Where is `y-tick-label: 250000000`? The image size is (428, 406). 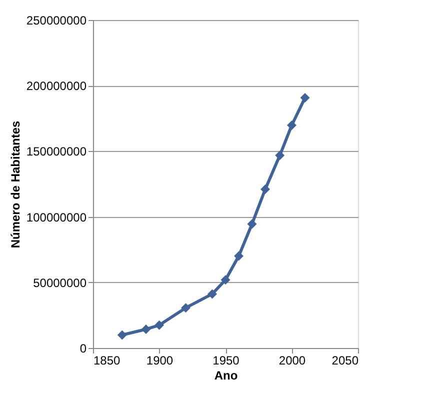
y-tick-label: 250000000 is located at coordinates (56, 21).